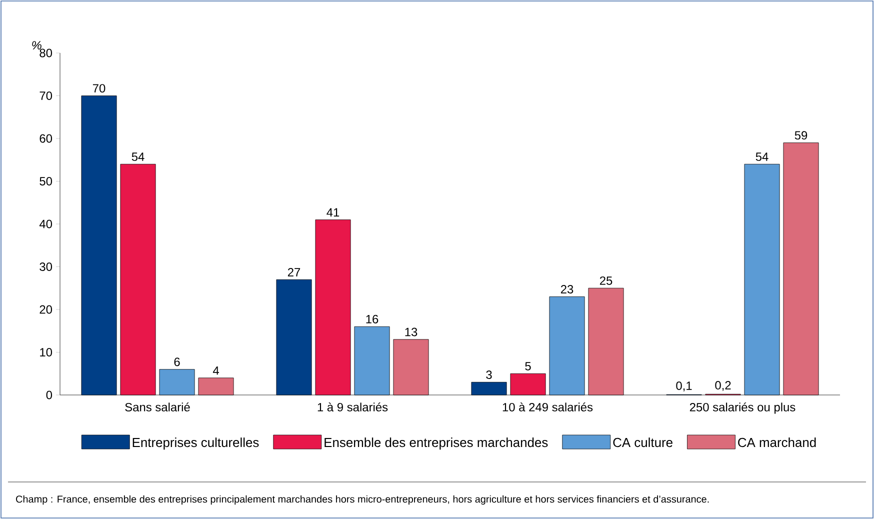 Image resolution: width=874 pixels, height=519 pixels. Describe the element at coordinates (777, 443) in the screenshot. I see `legend-label: CA marchand` at that location.